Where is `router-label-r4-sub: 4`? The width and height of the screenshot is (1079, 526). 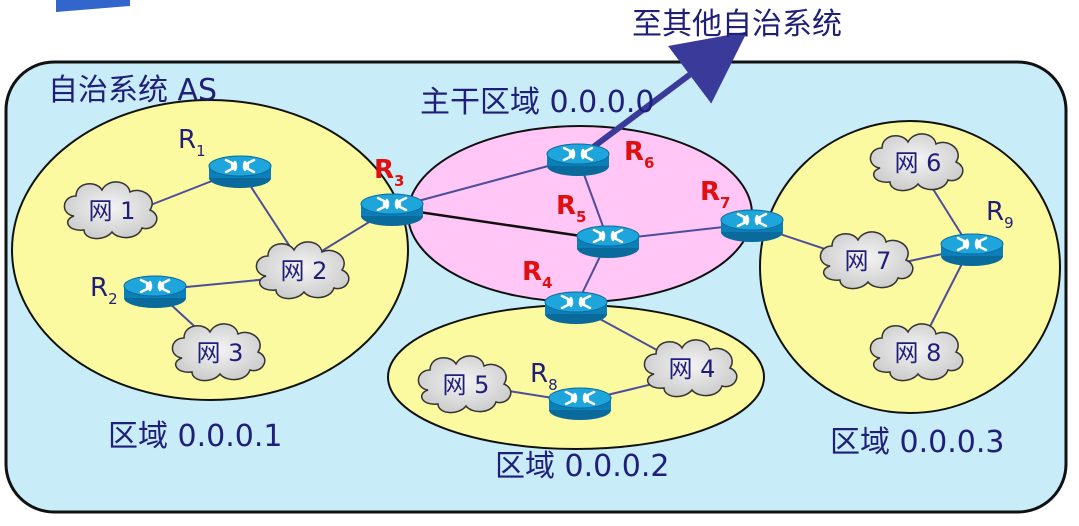 router-label-r4-sub: 4 is located at coordinates (547, 283).